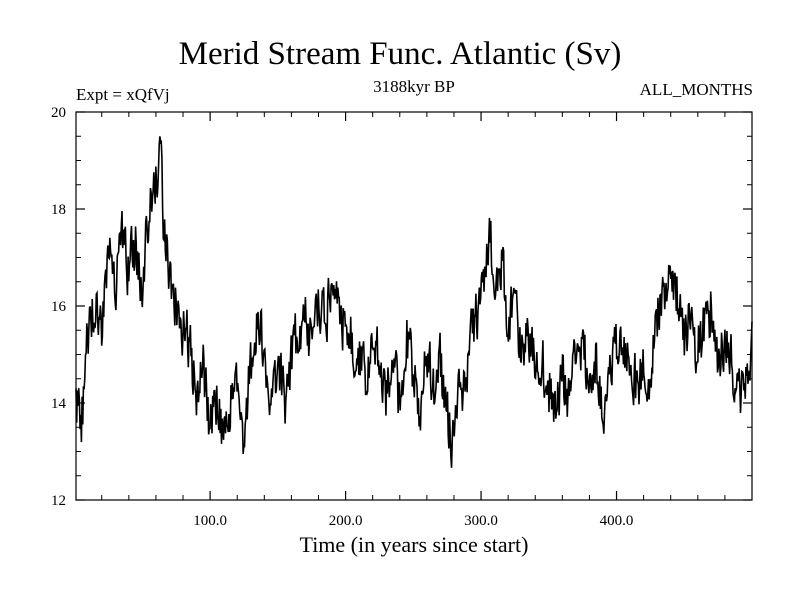 The width and height of the screenshot is (800, 600). I want to click on months-label: ALL_MONTHS, so click(696, 89).